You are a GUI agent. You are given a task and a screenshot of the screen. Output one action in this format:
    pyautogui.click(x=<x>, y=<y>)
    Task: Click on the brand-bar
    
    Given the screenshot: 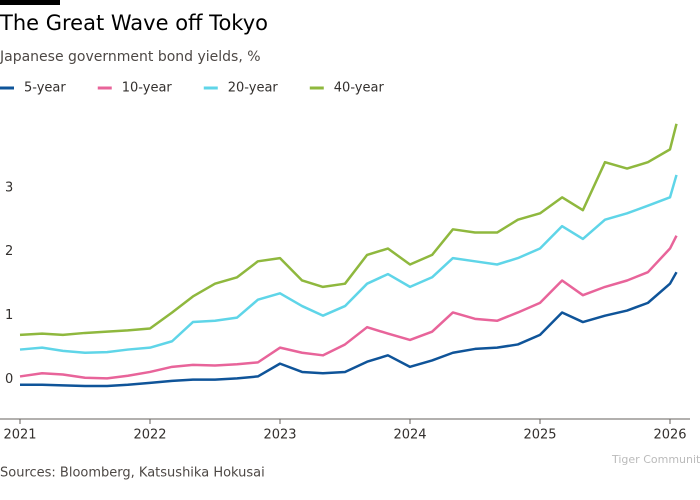 What is the action you would take?
    pyautogui.click(x=30, y=2)
    